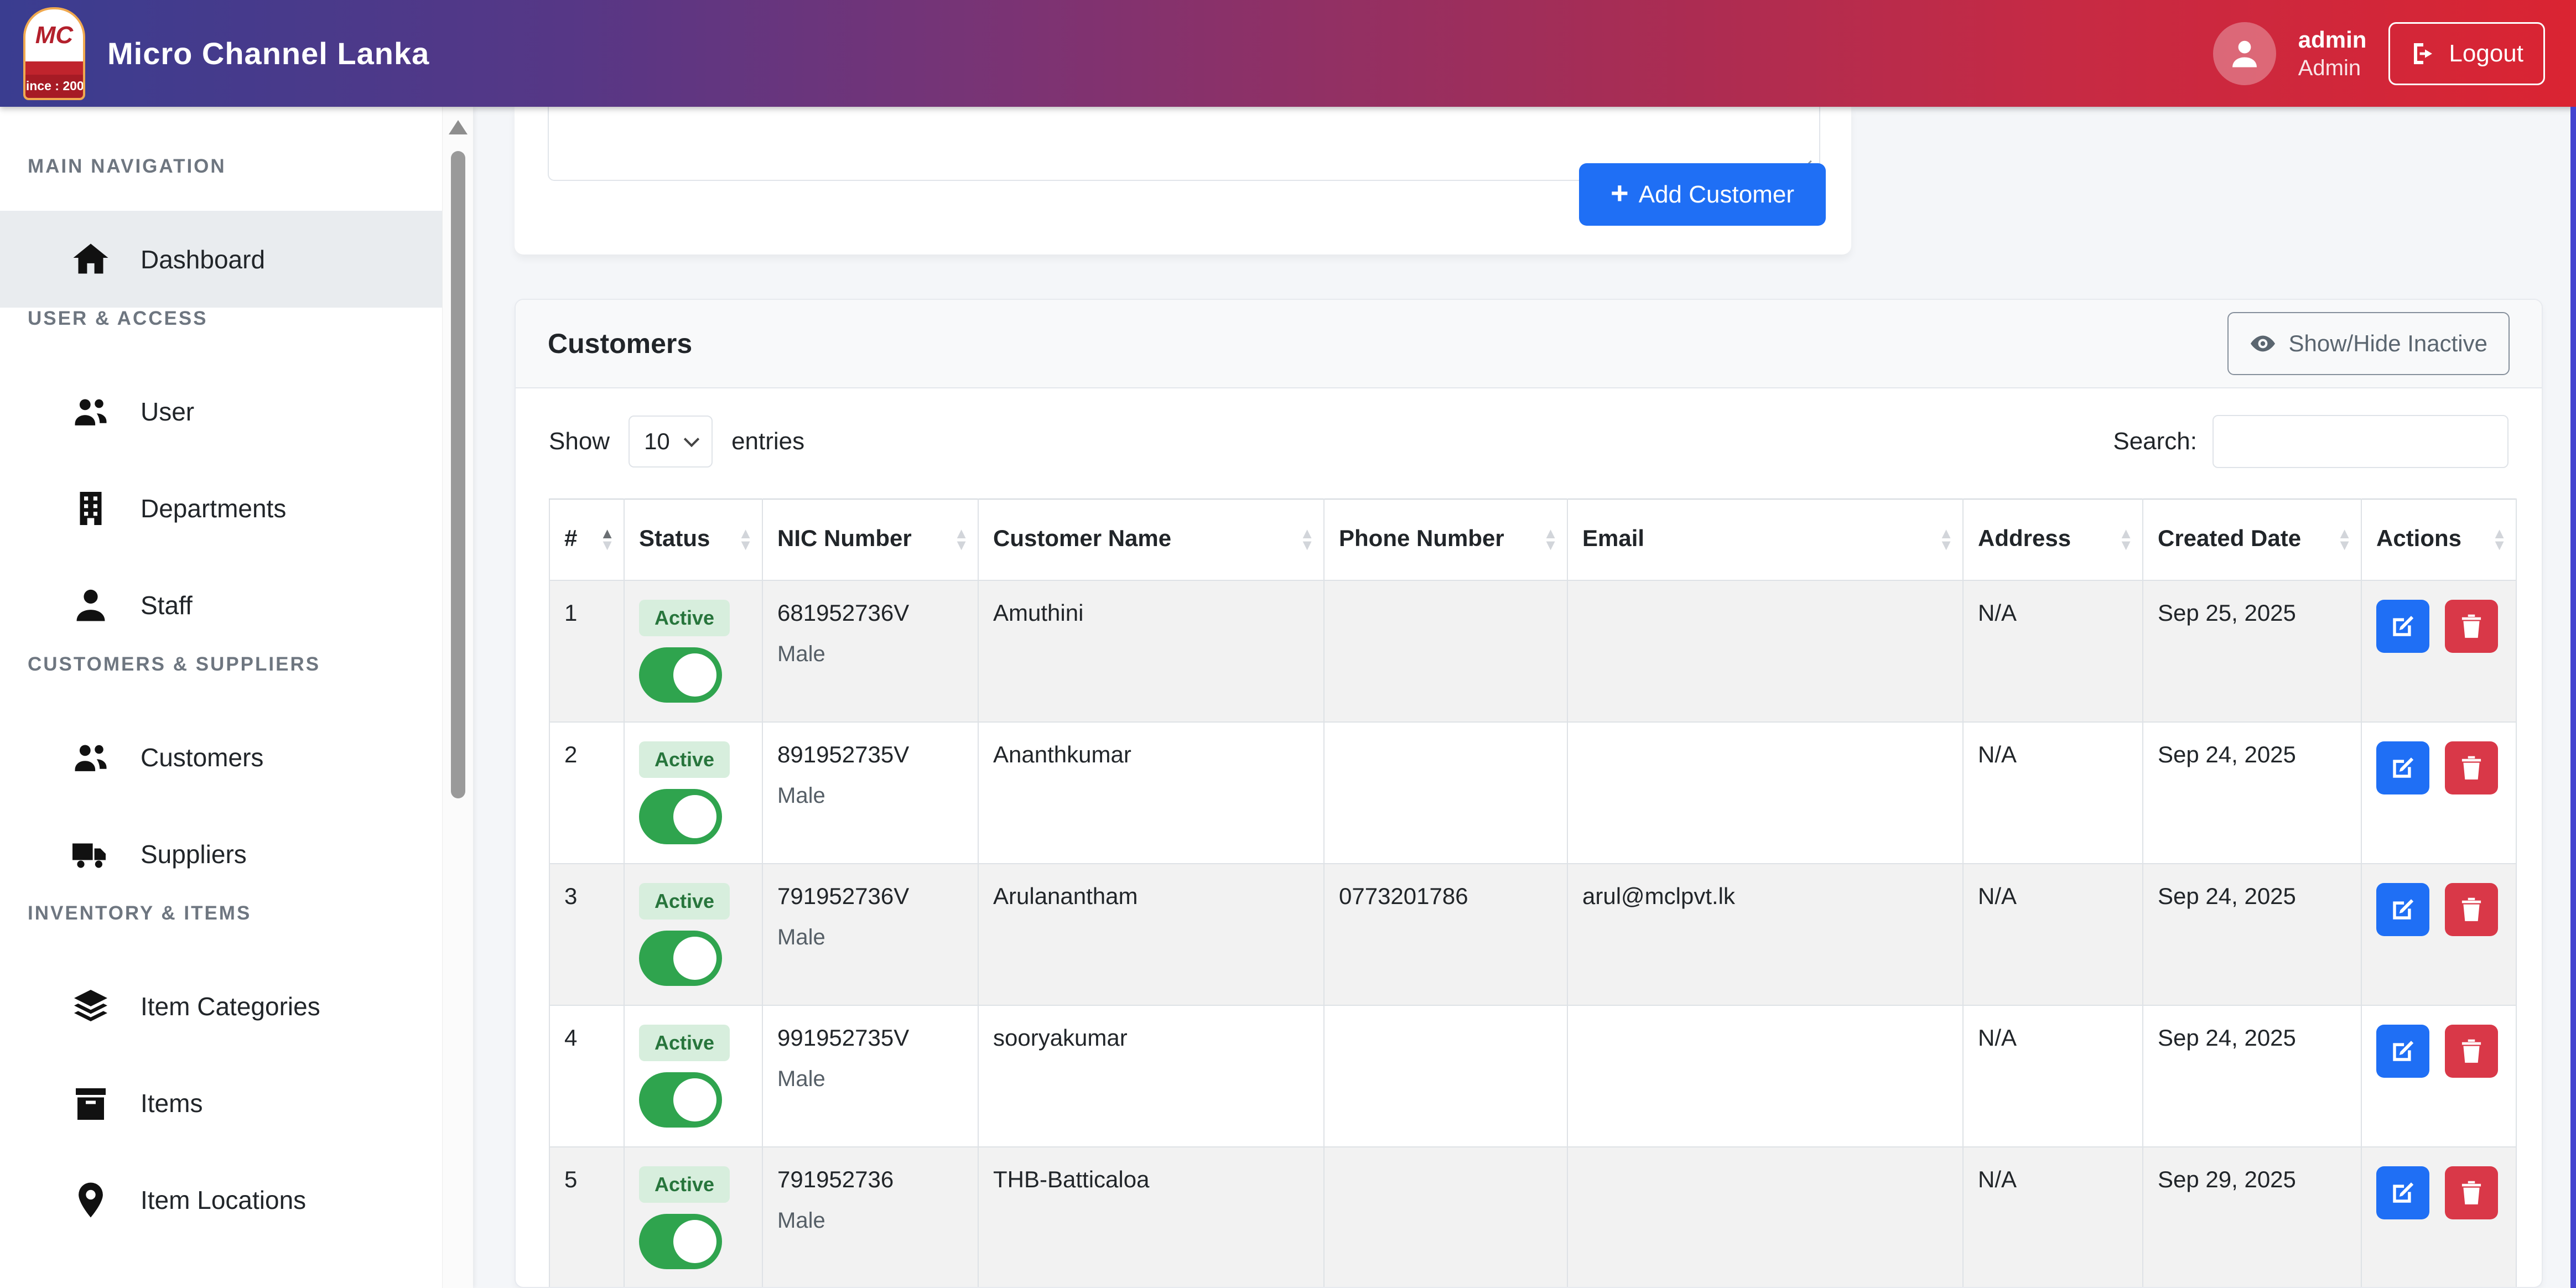 This screenshot has width=2576, height=1288. I want to click on home-icon, so click(91, 259).